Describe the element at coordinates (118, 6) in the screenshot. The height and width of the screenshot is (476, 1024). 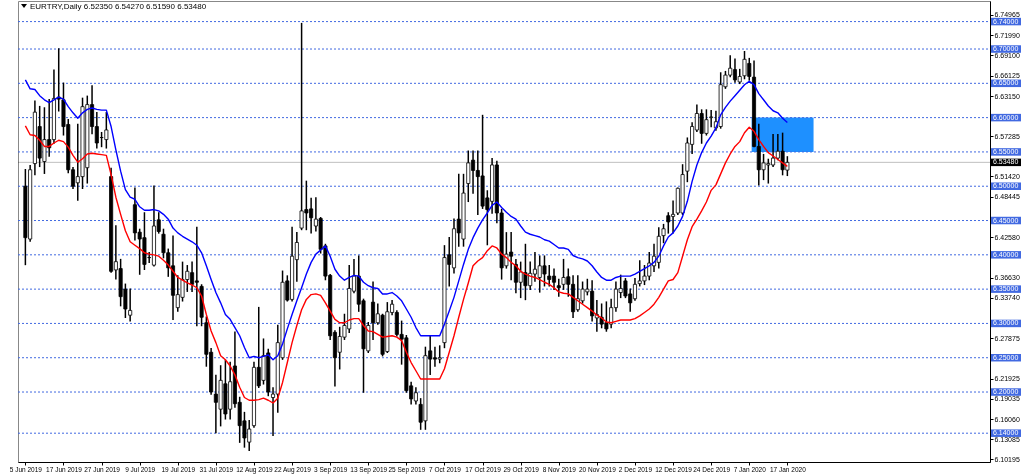
I see `chart-title: EURTRY,Daily 6.52350 6.54270 6.51590 6.53480` at that location.